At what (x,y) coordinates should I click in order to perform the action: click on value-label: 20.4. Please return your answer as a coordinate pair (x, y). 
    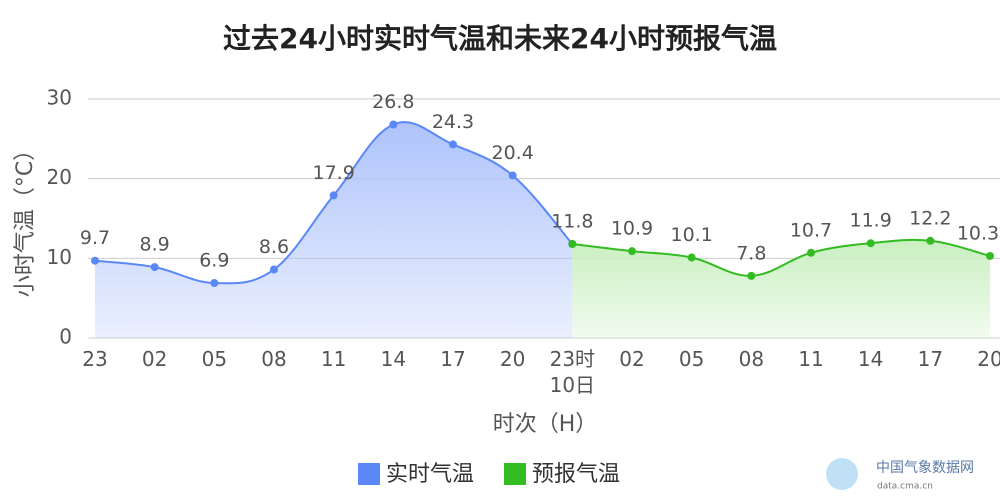
    Looking at the image, I should click on (513, 153).